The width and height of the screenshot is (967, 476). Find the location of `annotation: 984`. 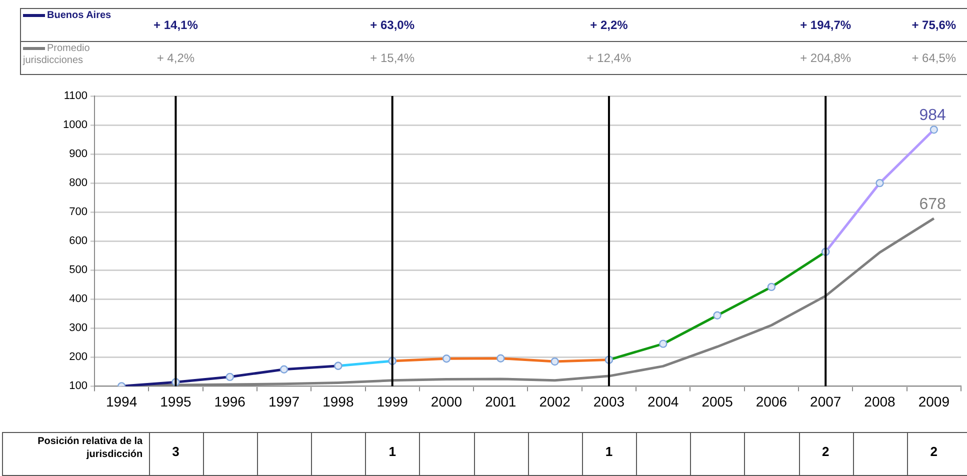

annotation: 984 is located at coordinates (932, 115).